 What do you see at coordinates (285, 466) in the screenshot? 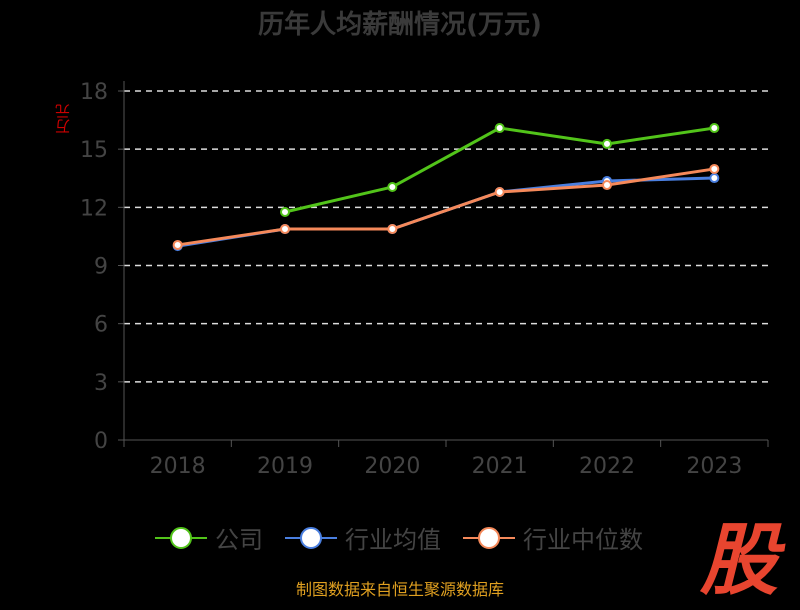
I see `x-tick-label: 2019` at bounding box center [285, 466].